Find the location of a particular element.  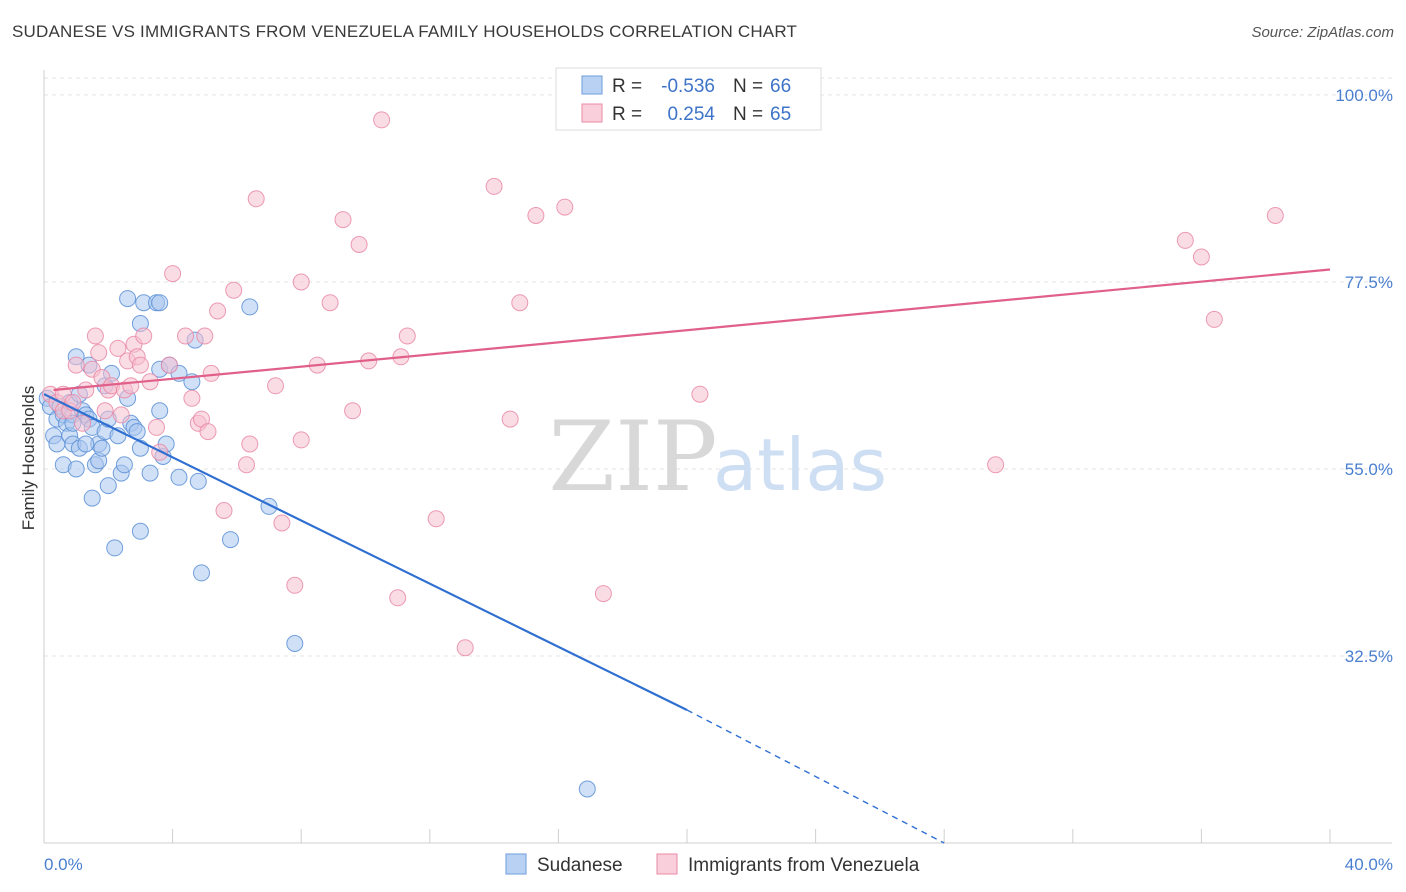

bottom-legend-sudanese: Sudanese is located at coordinates (580, 865).